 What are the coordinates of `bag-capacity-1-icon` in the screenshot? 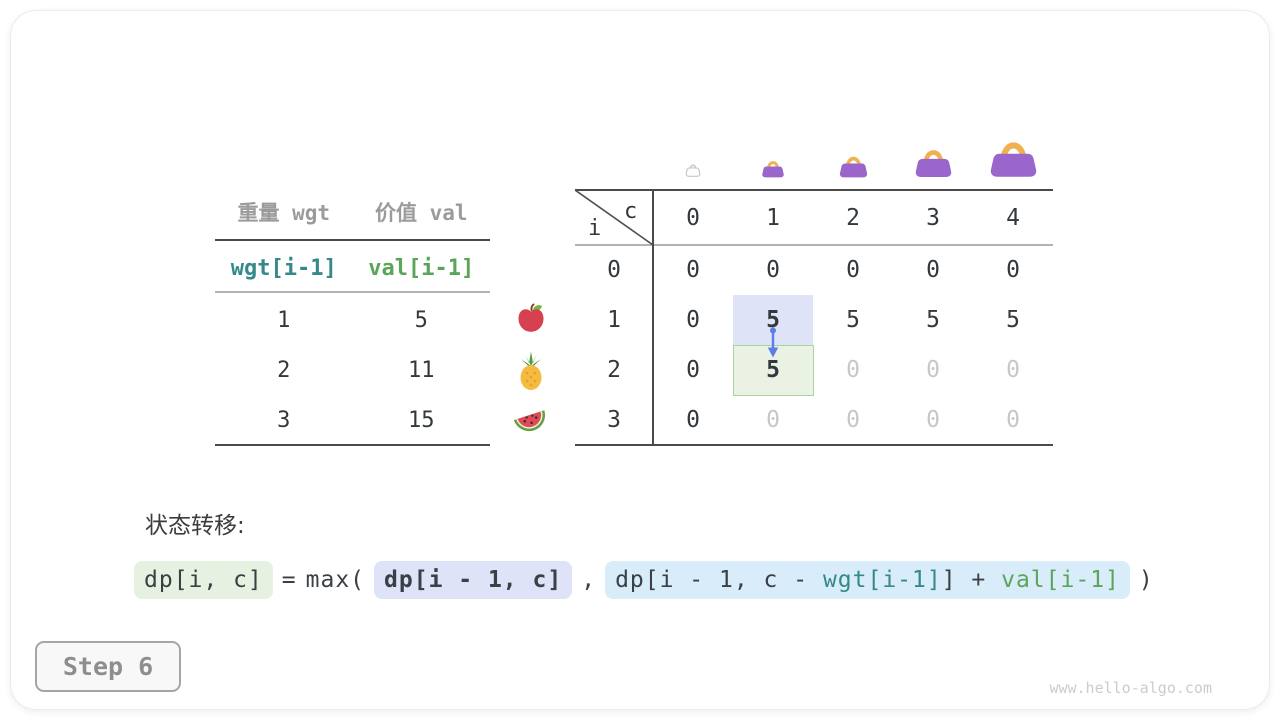 It's located at (773, 168).